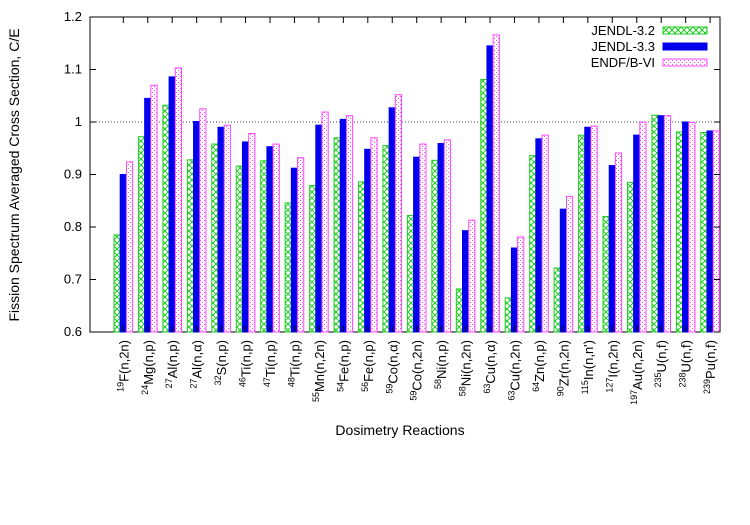  What do you see at coordinates (417, 365) in the screenshot?
I see `x-tick-label-reaction: Co(n,2n)` at bounding box center [417, 365].